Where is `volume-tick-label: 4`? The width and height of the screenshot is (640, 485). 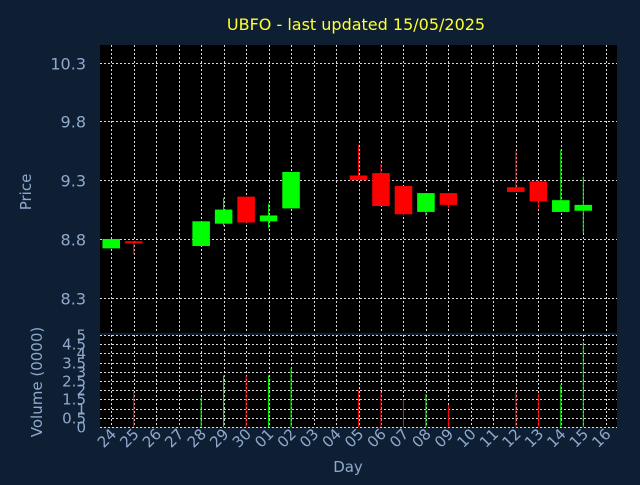 volume-tick-label: 4 is located at coordinates (81, 354).